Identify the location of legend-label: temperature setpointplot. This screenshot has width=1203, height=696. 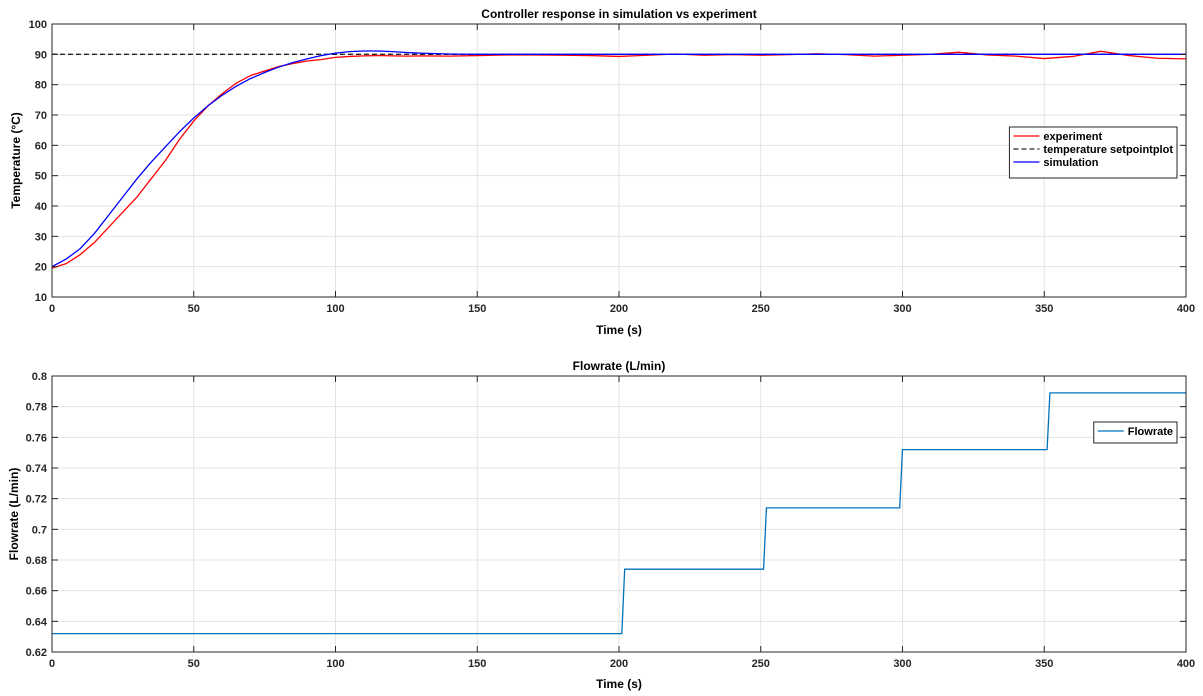
(1108, 150).